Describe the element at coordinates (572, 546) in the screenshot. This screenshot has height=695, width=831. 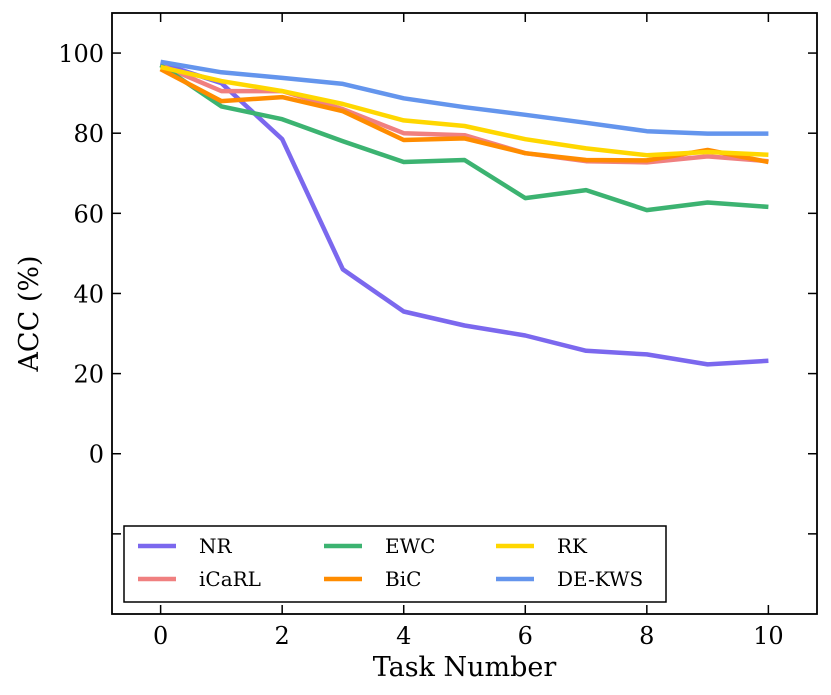
I see `legend-entry-label: RK` at that location.